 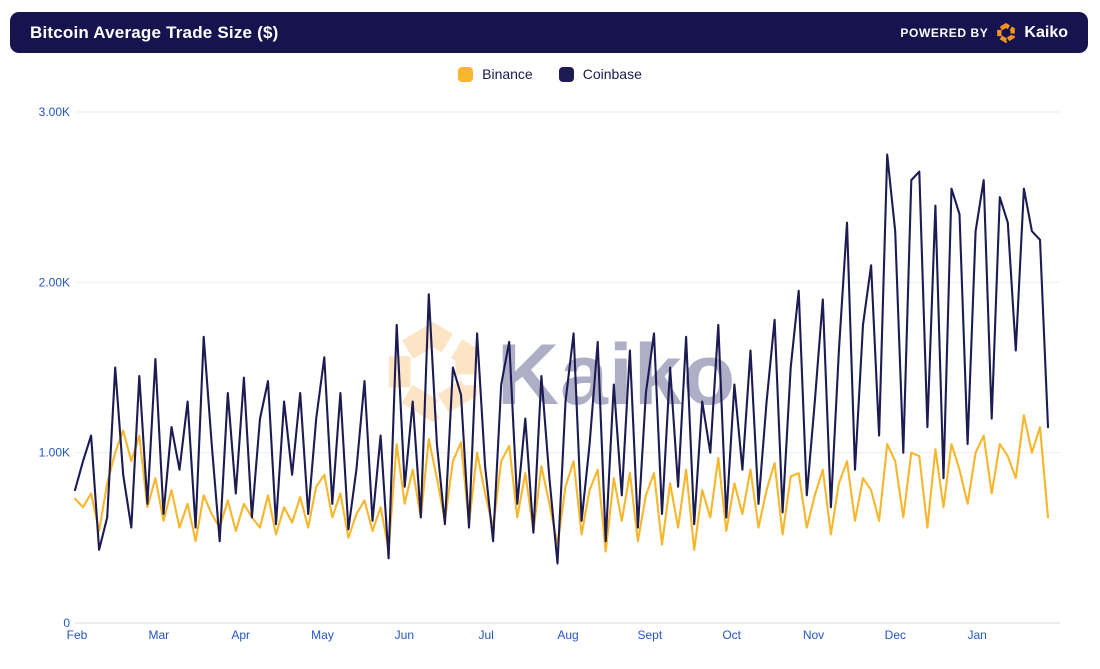 I want to click on x-tick-label-may: May, so click(x=322, y=635).